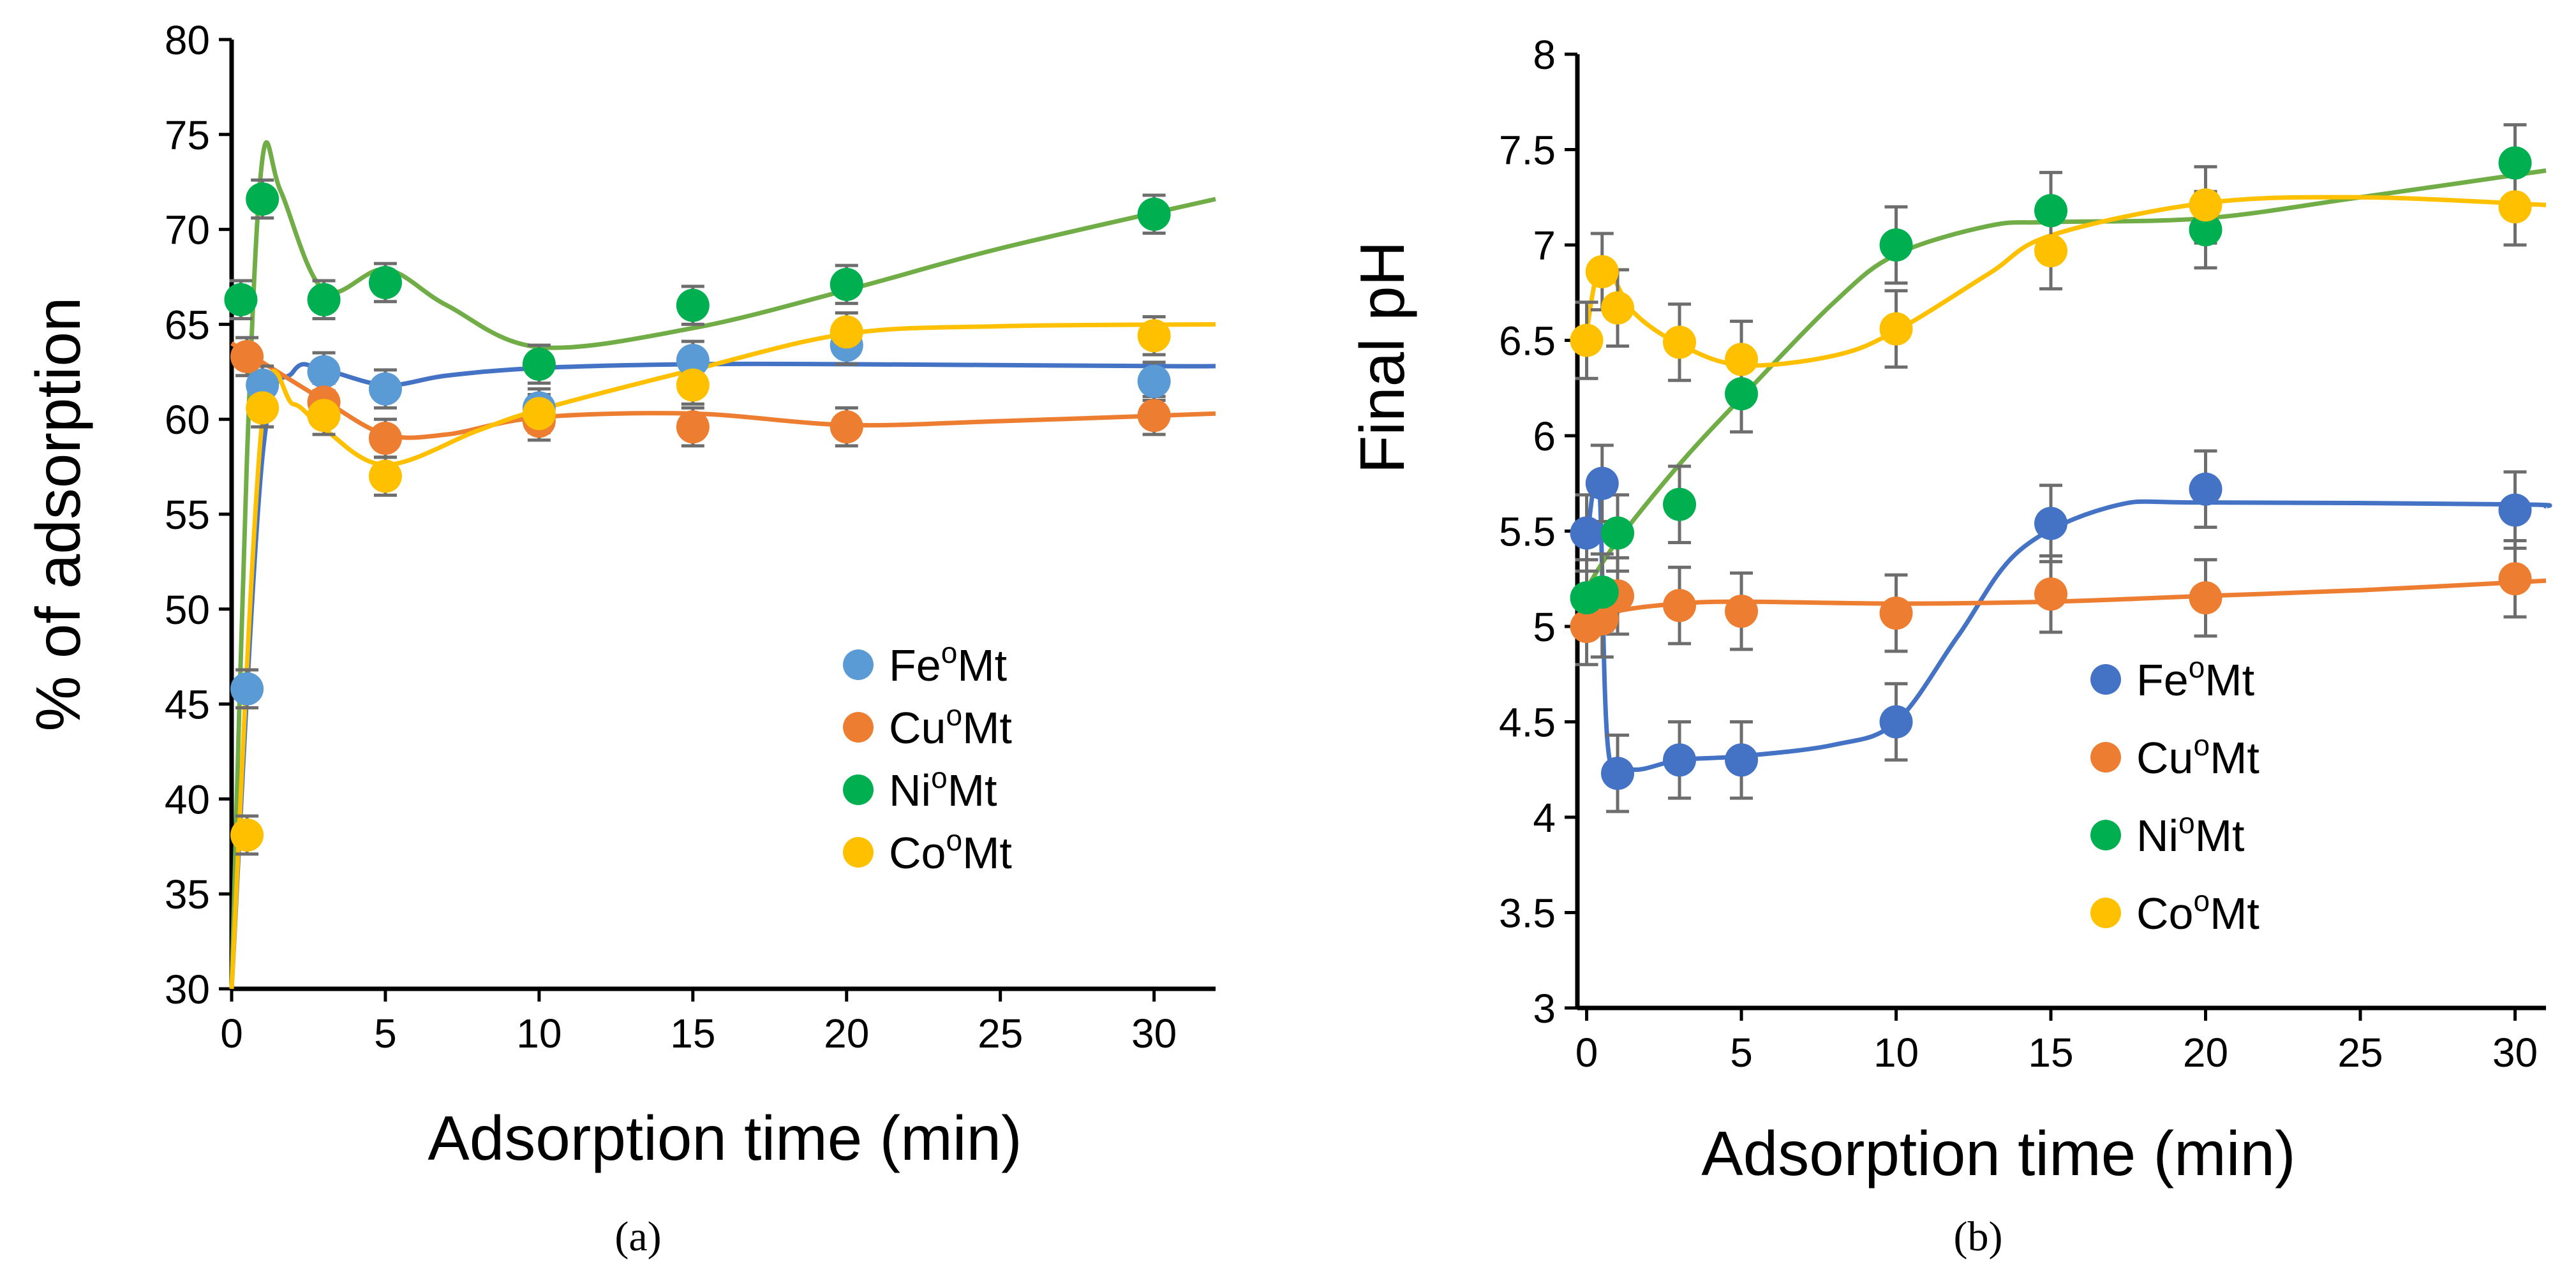 Image resolution: width=2576 pixels, height=1281 pixels. I want to click on y-tick-label: 50, so click(187, 610).